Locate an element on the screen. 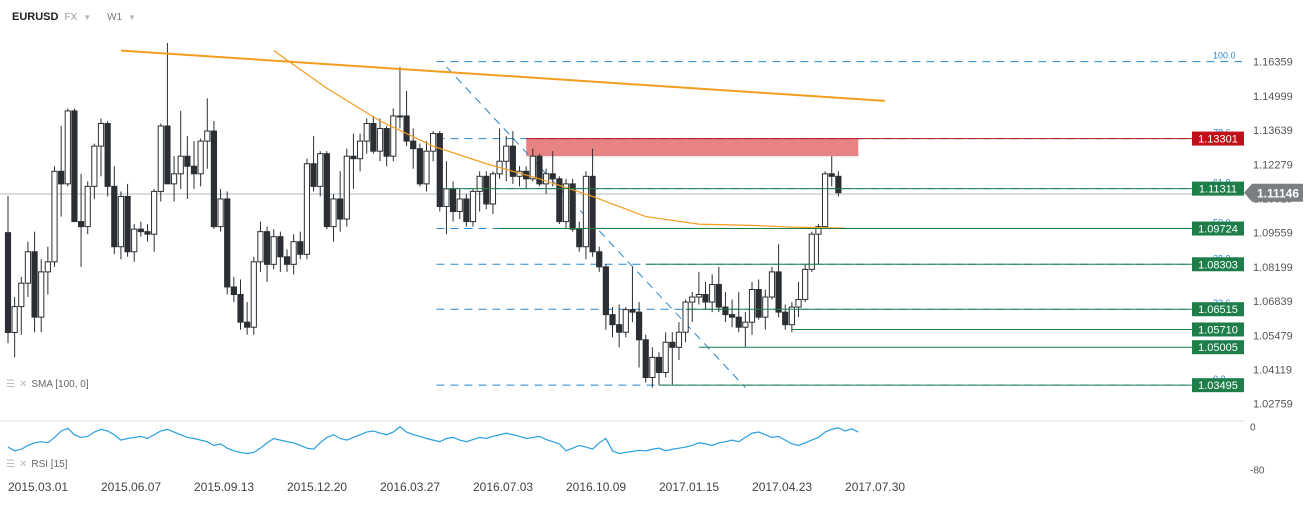 The width and height of the screenshot is (1311, 508). rsi-line is located at coordinates (433, 440).